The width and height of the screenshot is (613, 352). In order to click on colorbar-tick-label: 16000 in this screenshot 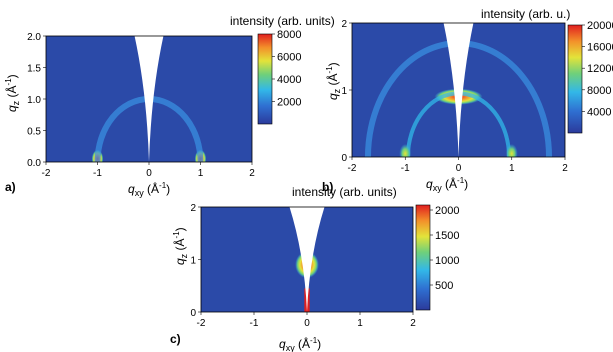, I will do `click(600, 48)`.